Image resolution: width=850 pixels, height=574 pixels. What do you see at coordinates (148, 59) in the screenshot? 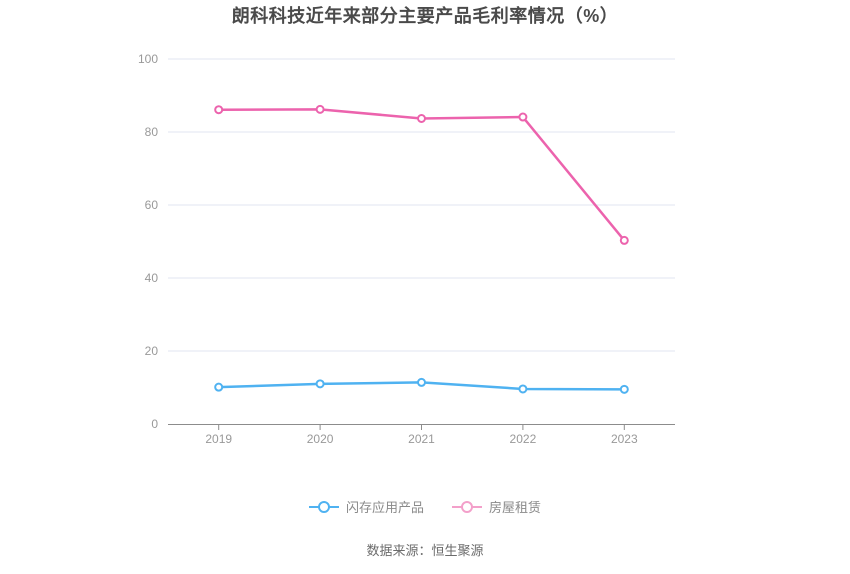
I see `y-axis-tick-label: 100` at bounding box center [148, 59].